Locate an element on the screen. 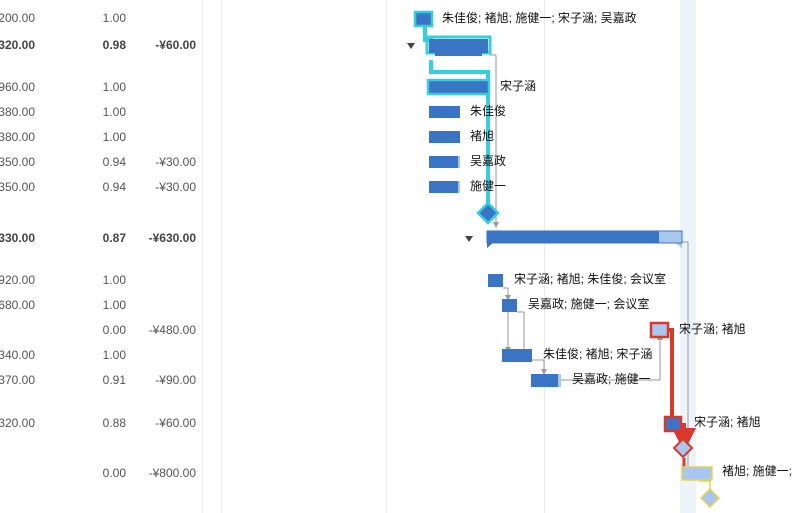 This screenshot has width=800, height=513. critical-path-red is located at coordinates (689, 409).